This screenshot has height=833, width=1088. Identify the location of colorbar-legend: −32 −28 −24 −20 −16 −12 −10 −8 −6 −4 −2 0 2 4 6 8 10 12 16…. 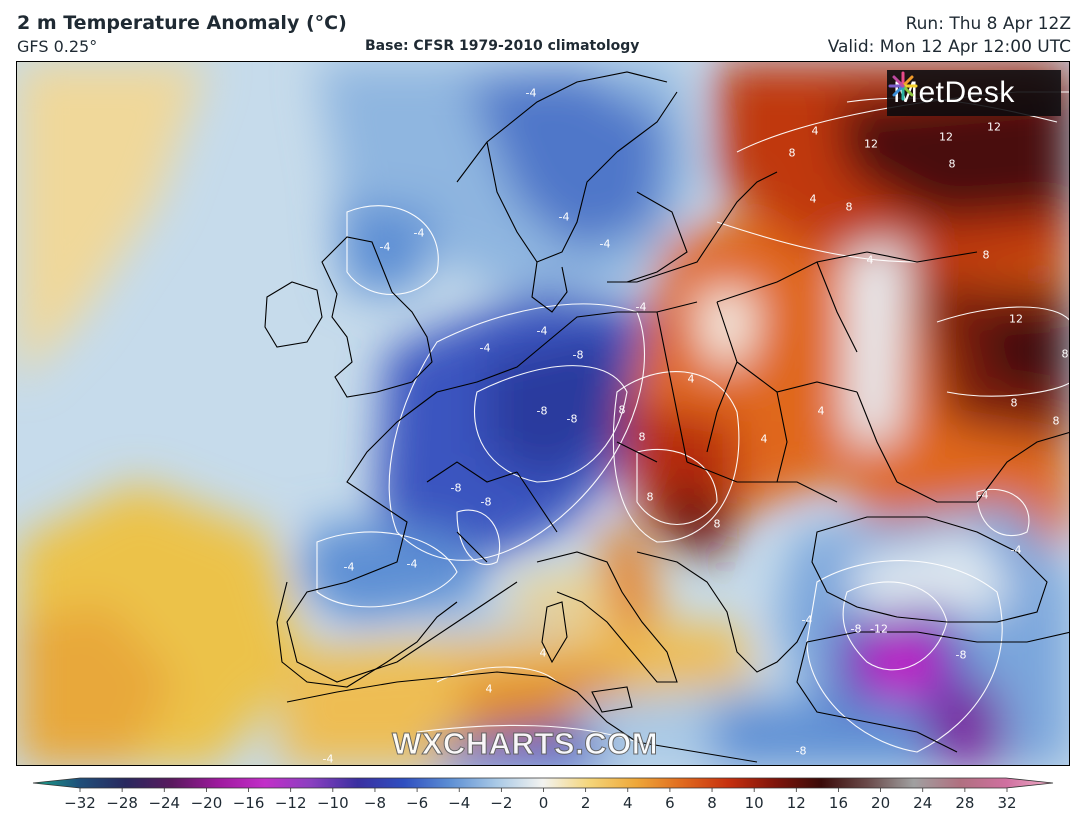
(543, 794).